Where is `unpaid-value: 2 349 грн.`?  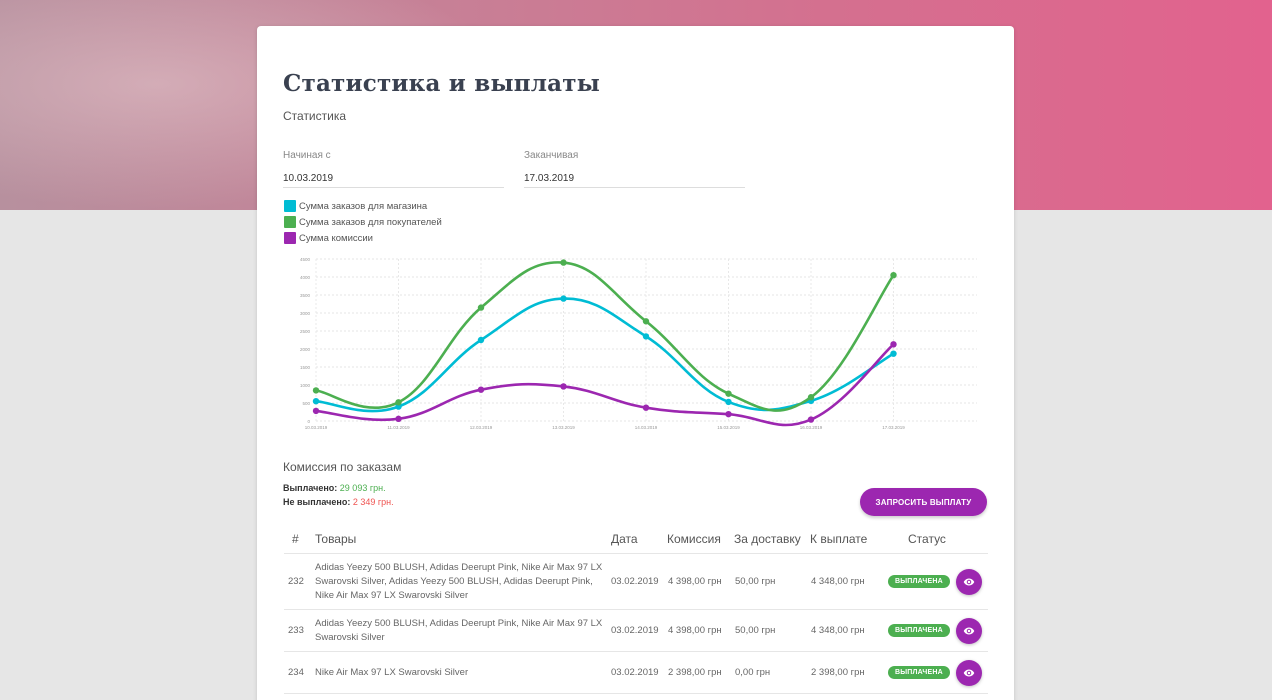 unpaid-value: 2 349 грн. is located at coordinates (373, 502).